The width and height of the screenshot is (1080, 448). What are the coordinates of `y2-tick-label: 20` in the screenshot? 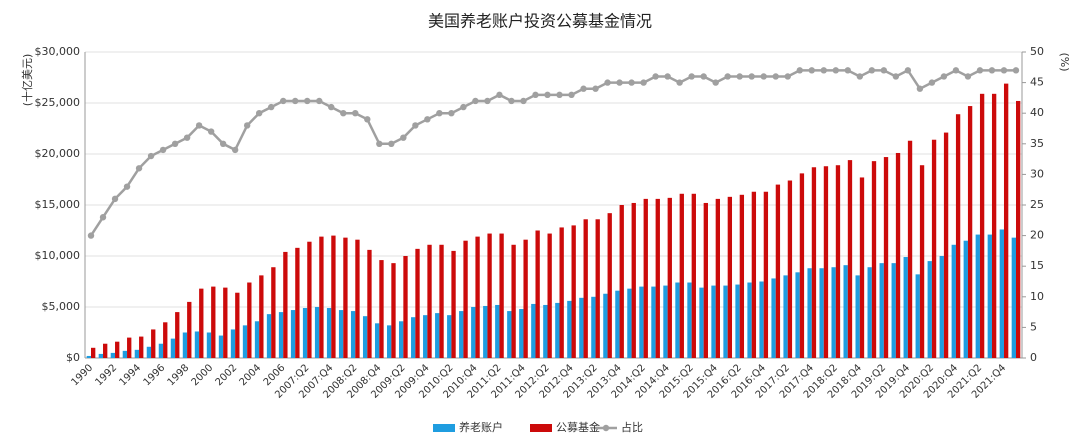 It's located at (1037, 235).